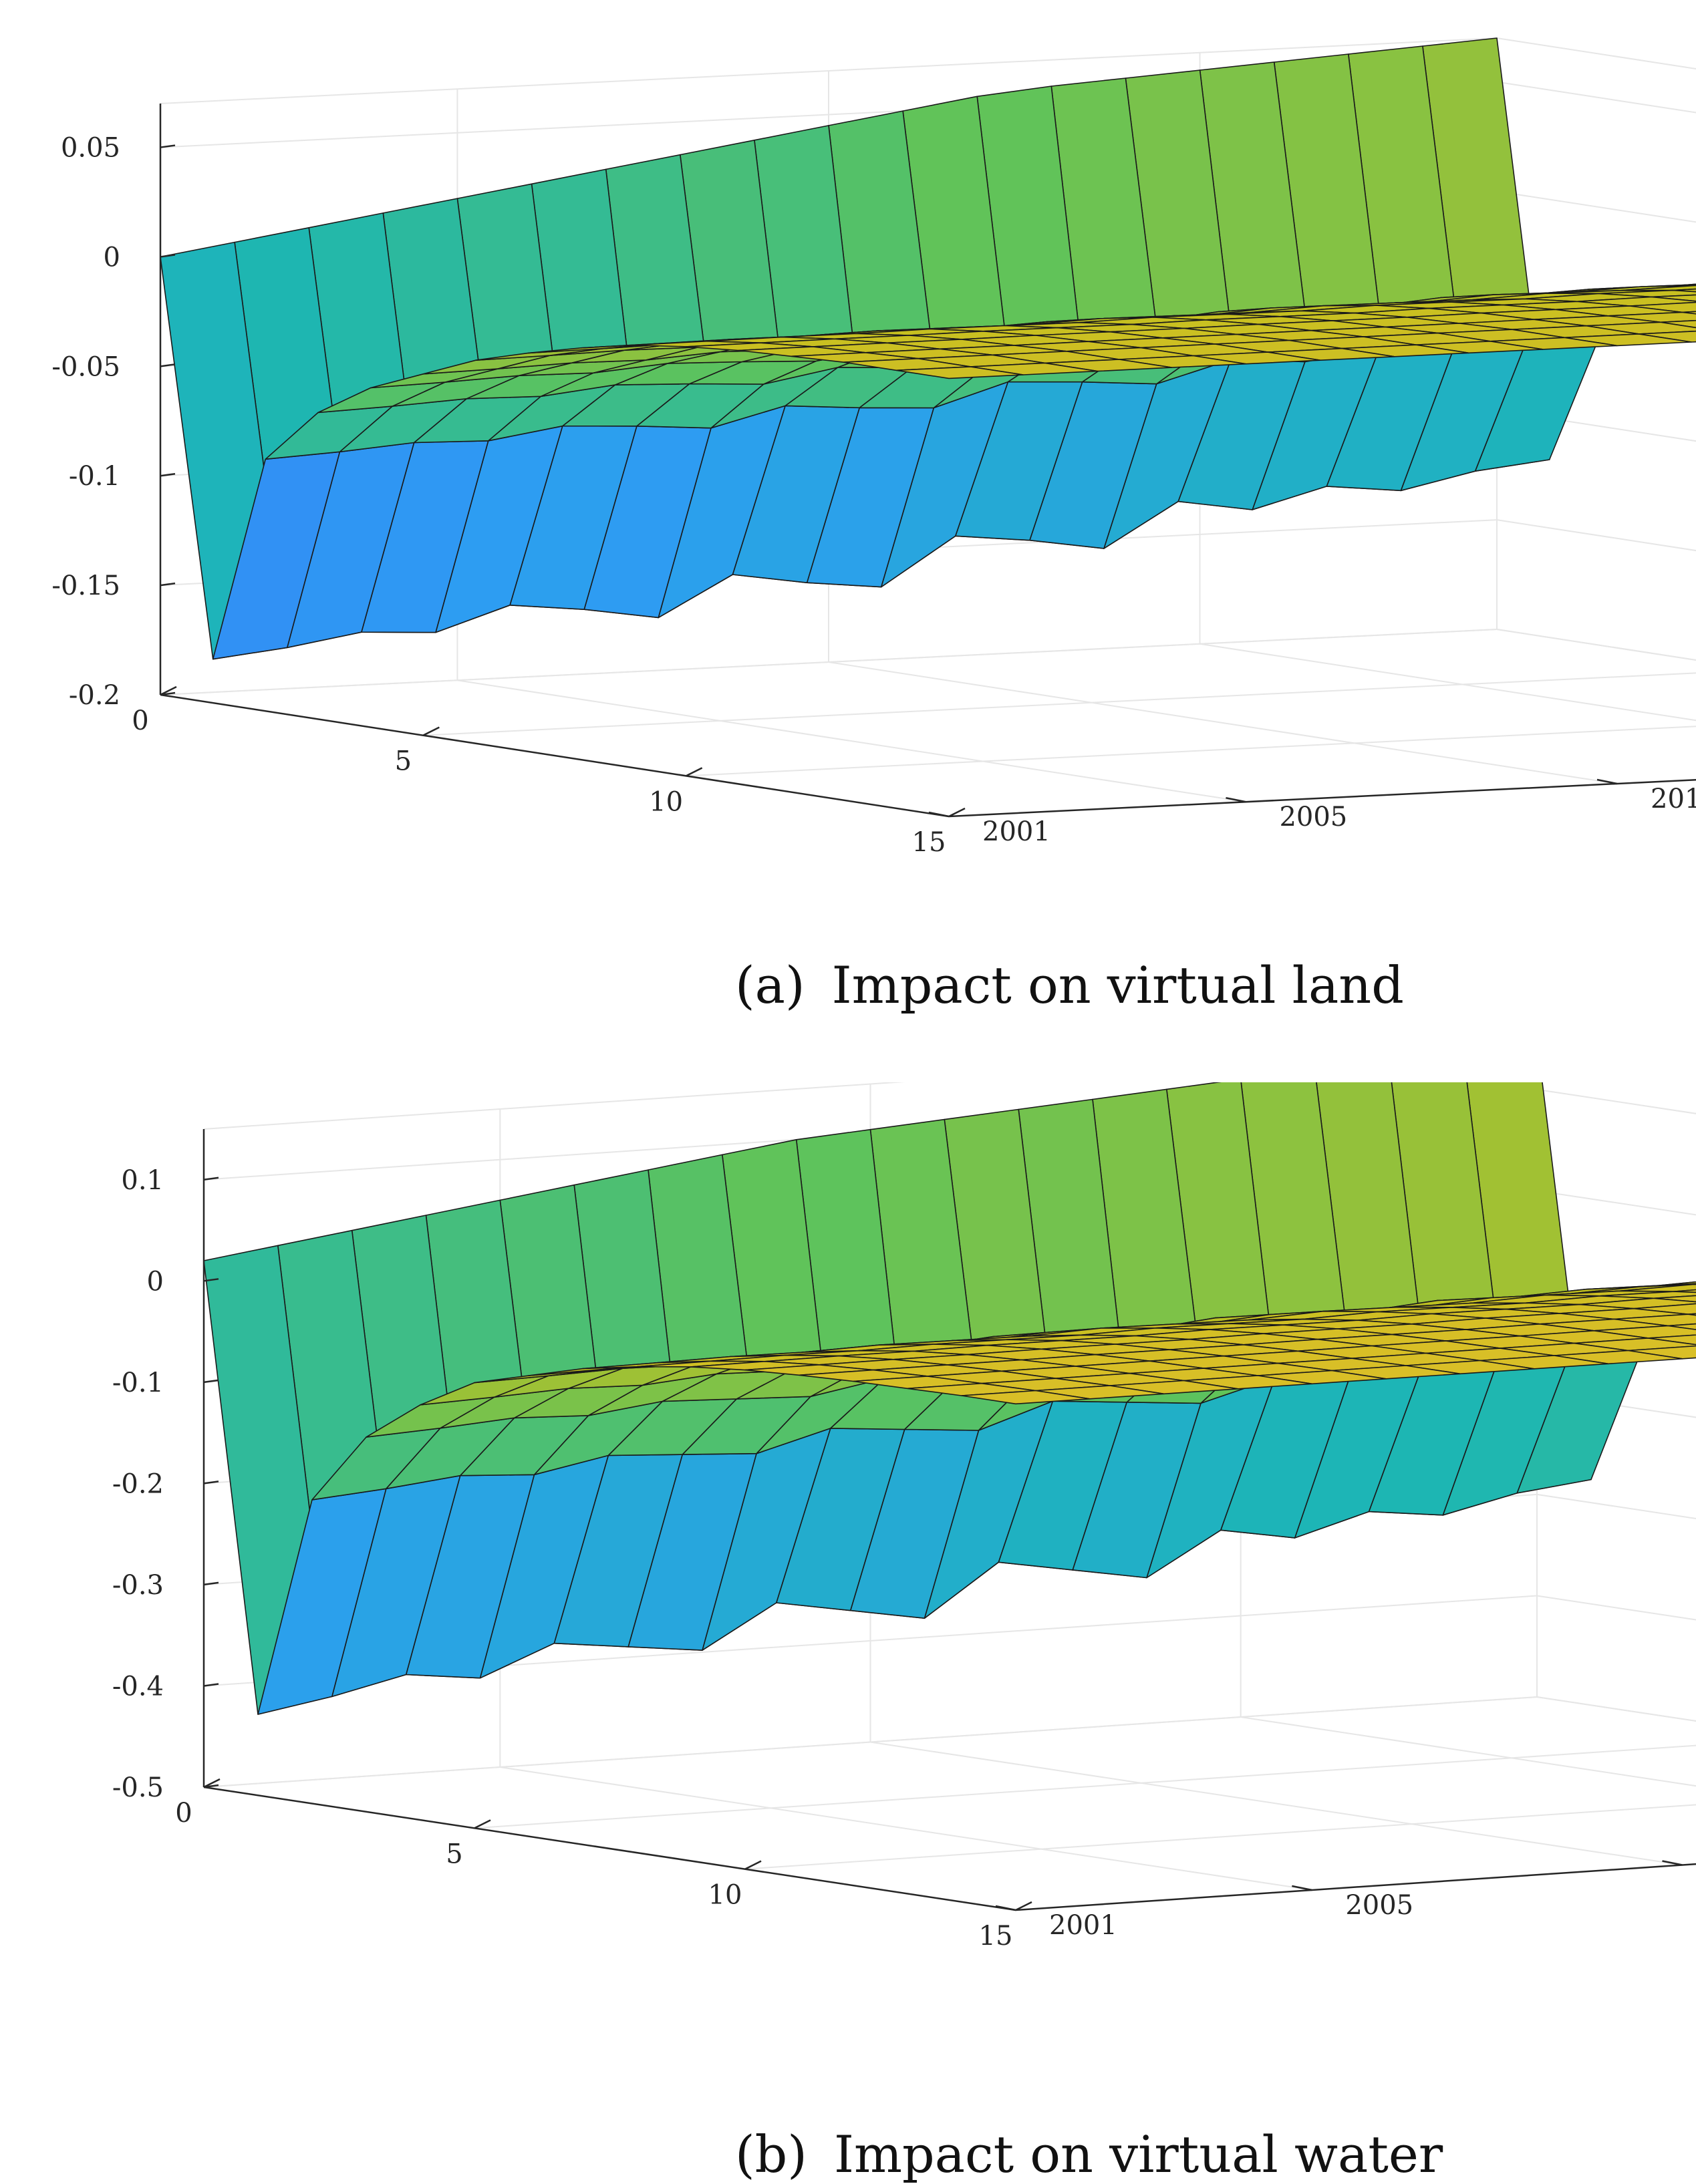 The height and width of the screenshot is (2184, 1696). I want to click on caption-a: (a) Impact on virtual land, so click(1136, 985).